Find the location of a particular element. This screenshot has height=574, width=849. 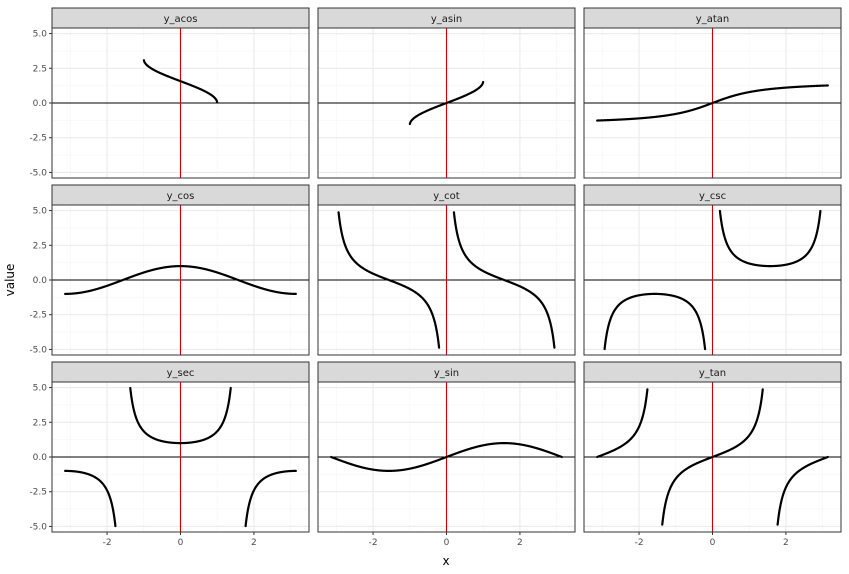

facet-panel-csc: y_csc is located at coordinates (712, 270).